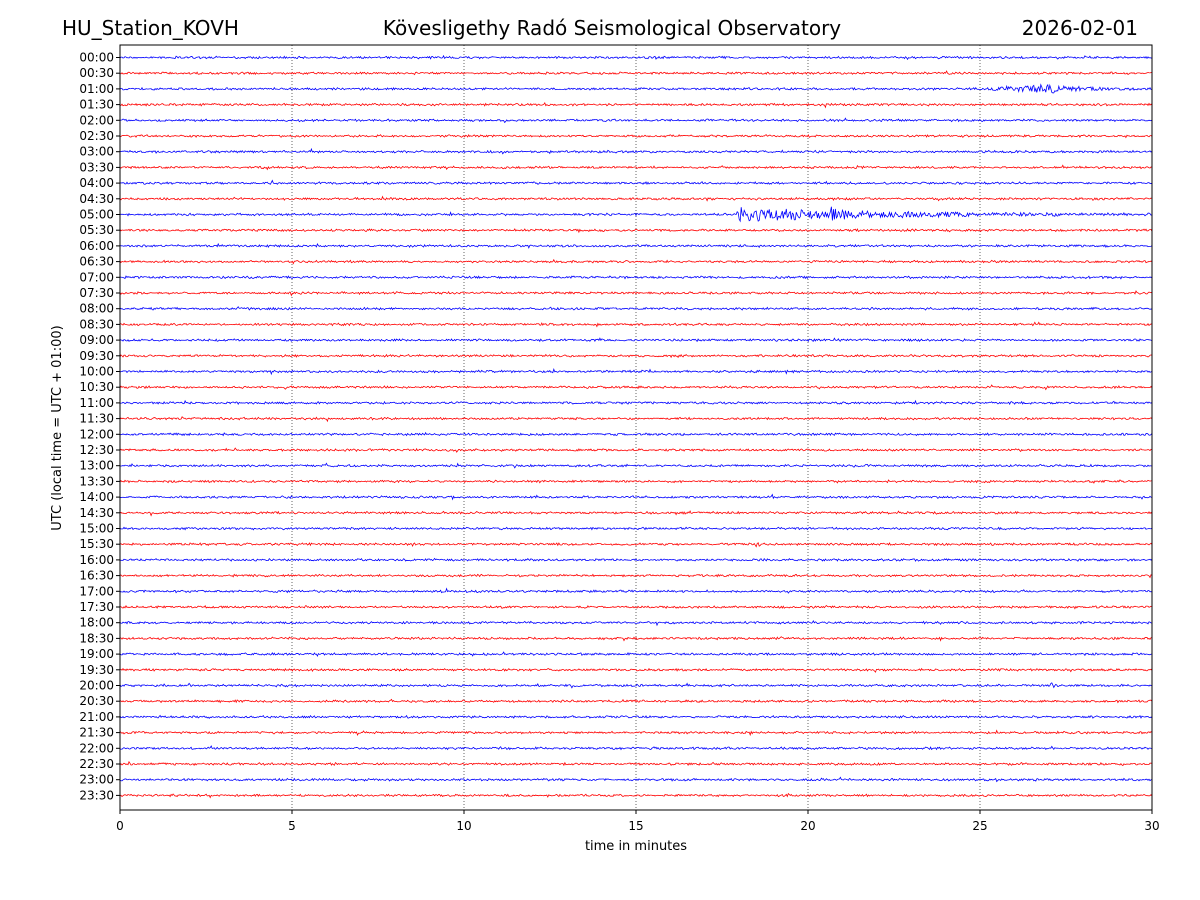 This screenshot has height=900, width=1200. What do you see at coordinates (96, 733) in the screenshot?
I see `y-tick-label: 21:30` at bounding box center [96, 733].